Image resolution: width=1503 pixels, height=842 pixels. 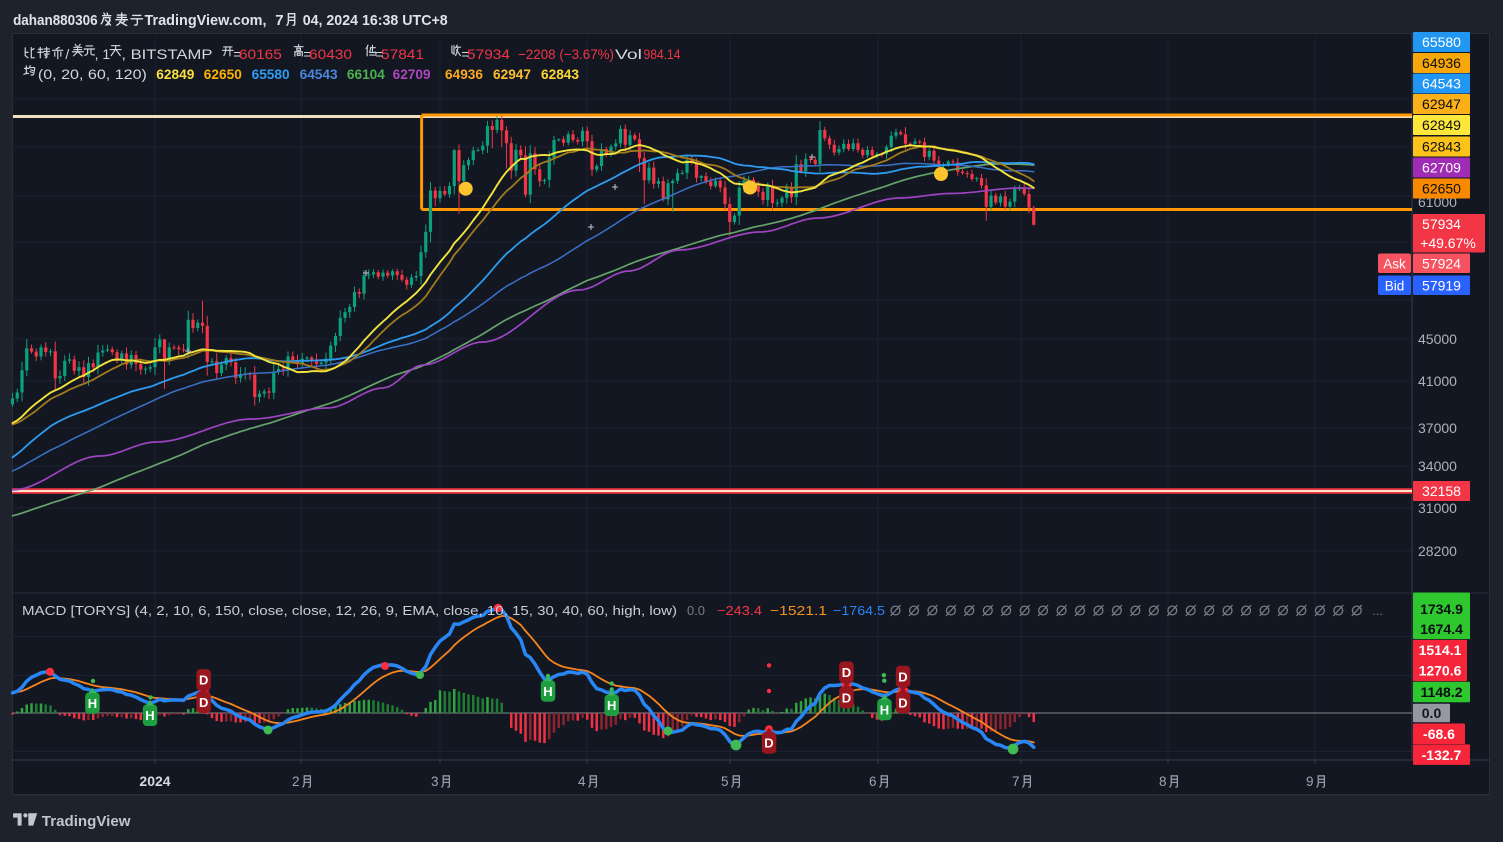 I want to click on svg-text: Ask, so click(x=1394, y=263).